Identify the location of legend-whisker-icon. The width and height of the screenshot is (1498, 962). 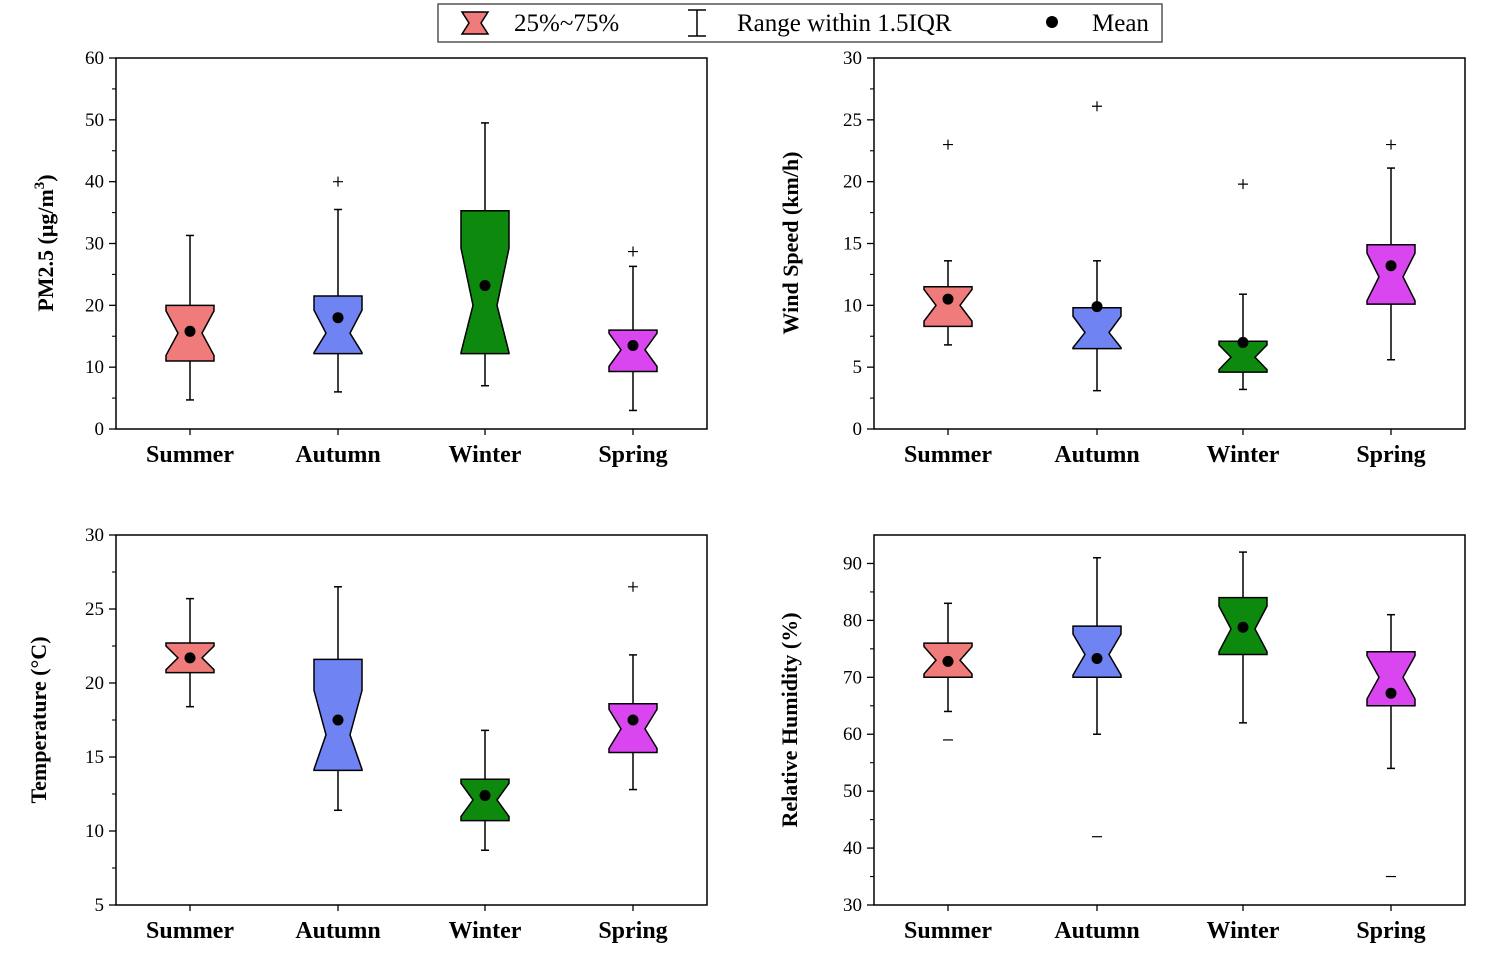
(697, 23).